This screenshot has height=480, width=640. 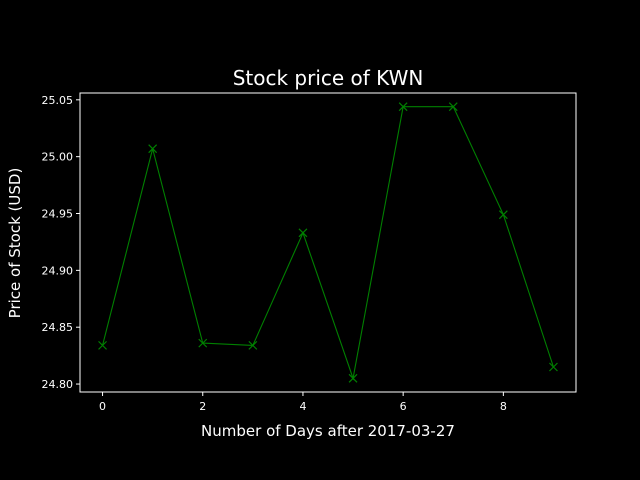 I want to click on y-tick-label-4: 25.00, so click(x=58, y=157).